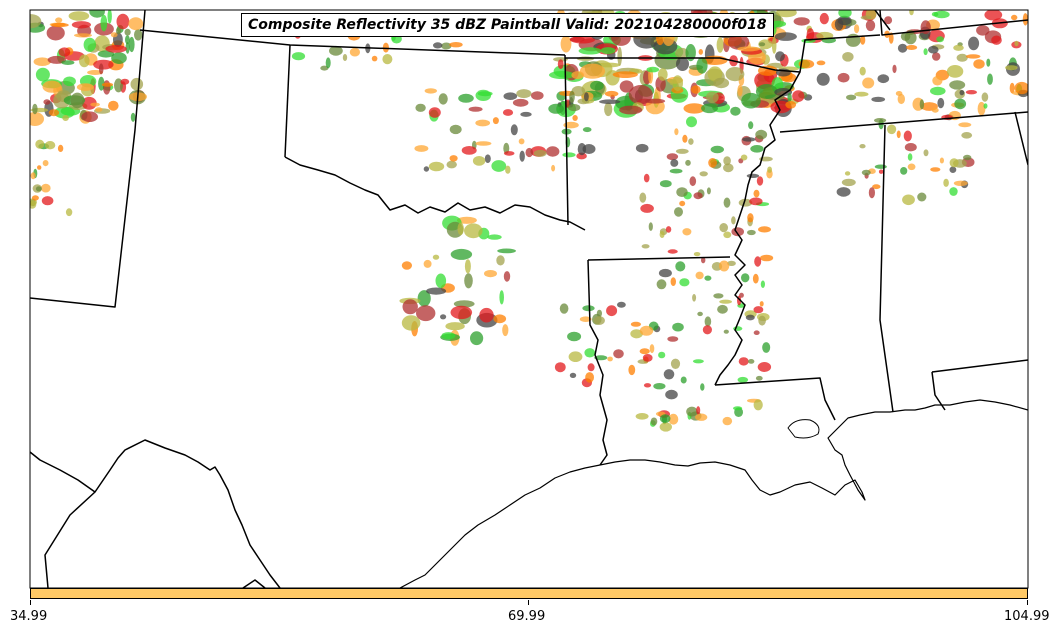 Image resolution: width=1062 pixels, height=633 pixels. I want to click on border-illinois, so click(882, 20).